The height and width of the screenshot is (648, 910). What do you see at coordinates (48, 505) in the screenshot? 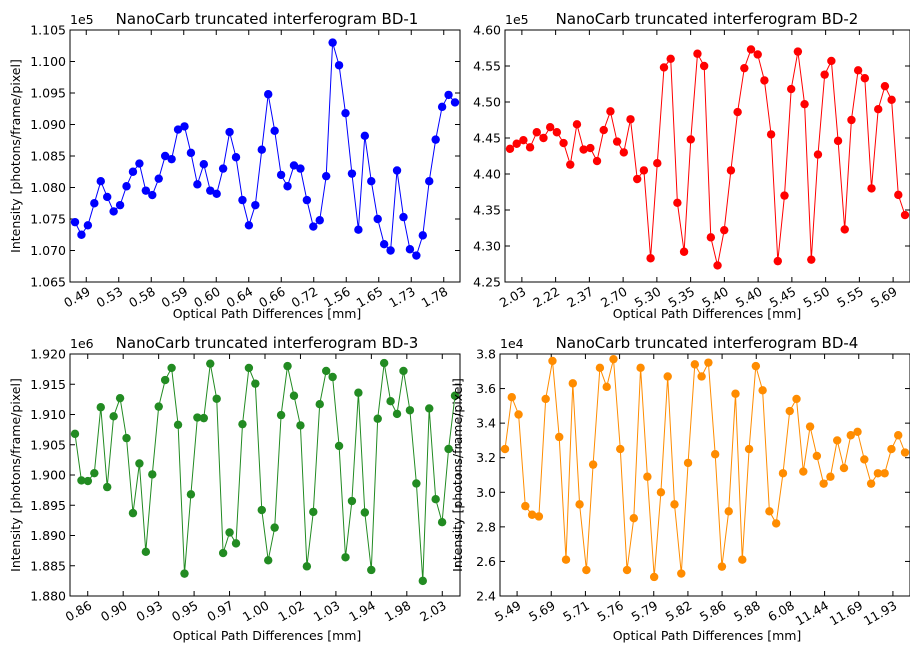
I see `y-tick-label: 1.895` at bounding box center [48, 505].